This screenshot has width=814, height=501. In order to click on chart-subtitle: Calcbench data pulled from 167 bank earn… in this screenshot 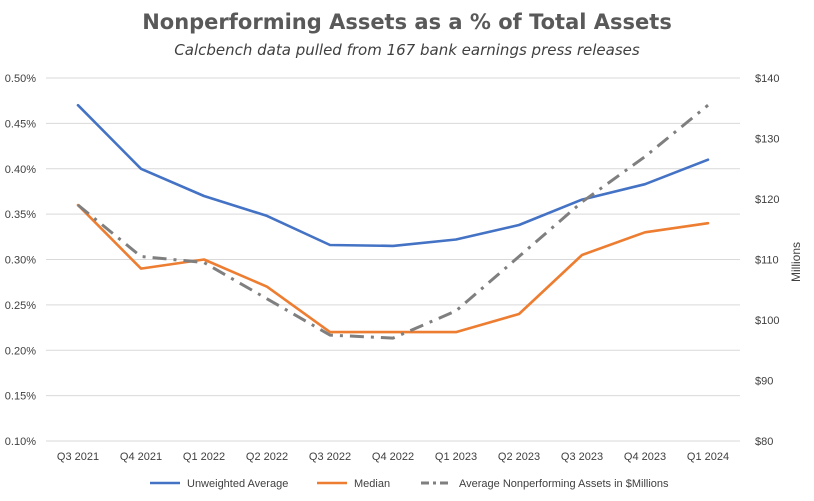, I will do `click(407, 50)`.